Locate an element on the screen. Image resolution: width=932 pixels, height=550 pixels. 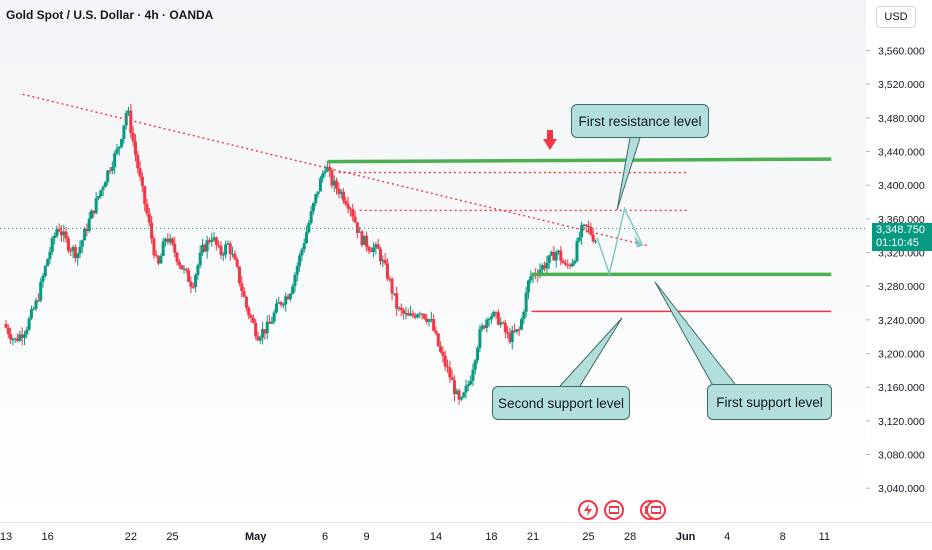
first-resistance-callout: First resistance level is located at coordinates (640, 121).